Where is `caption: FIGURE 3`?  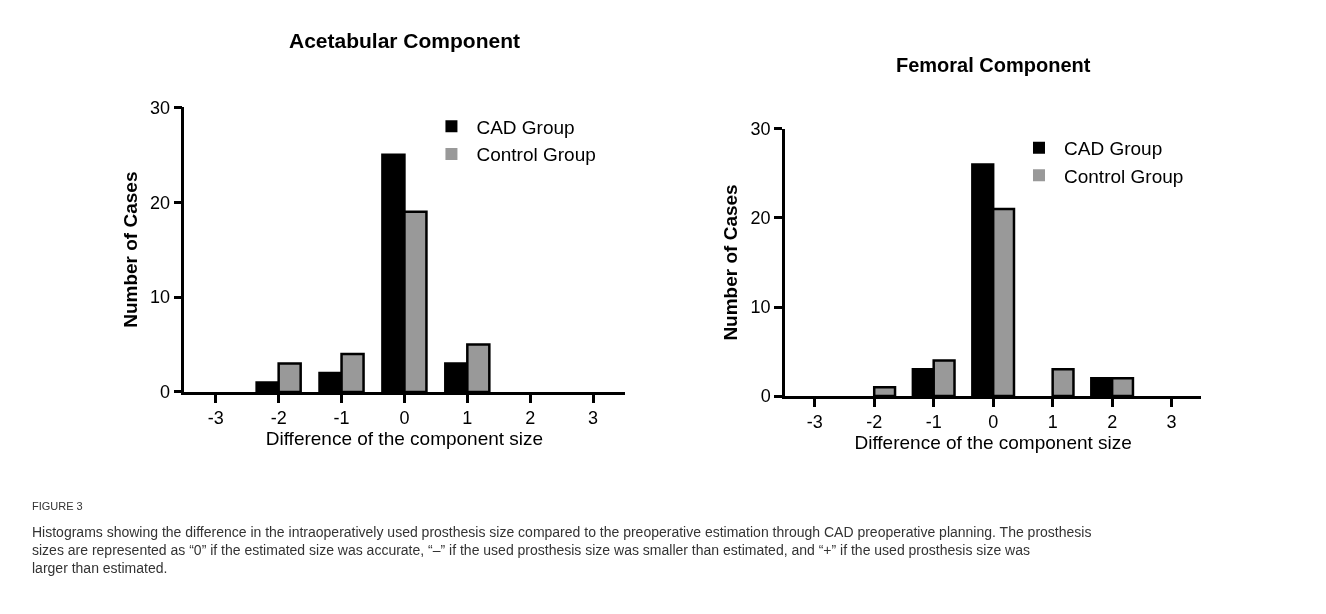
caption: FIGURE 3 is located at coordinates (57, 506).